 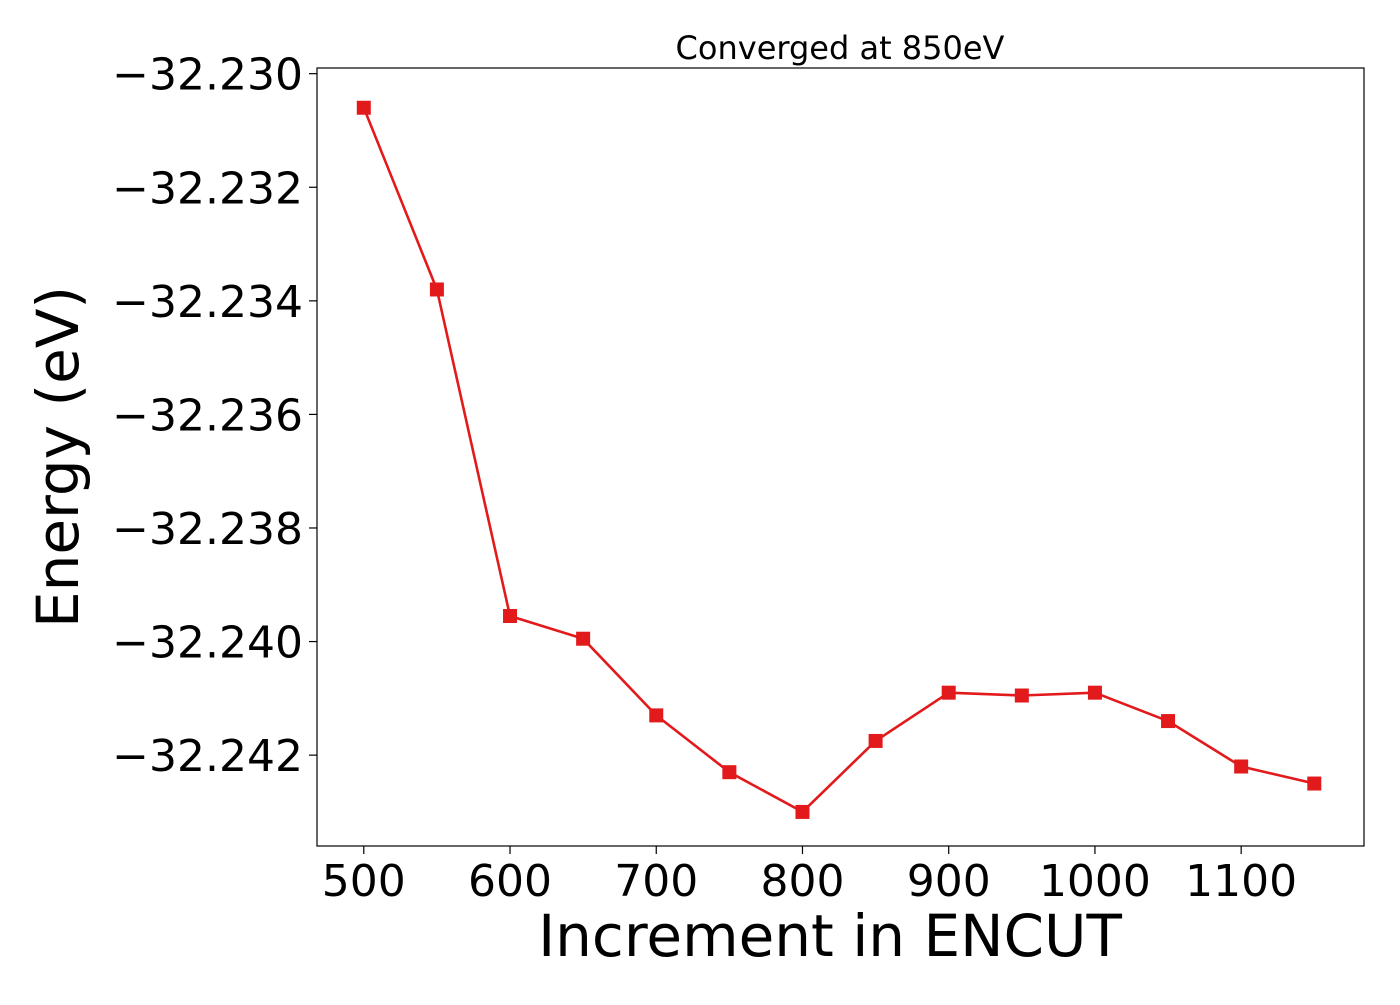 I want to click on chart-title: Converged at 850eV, so click(x=840, y=48).